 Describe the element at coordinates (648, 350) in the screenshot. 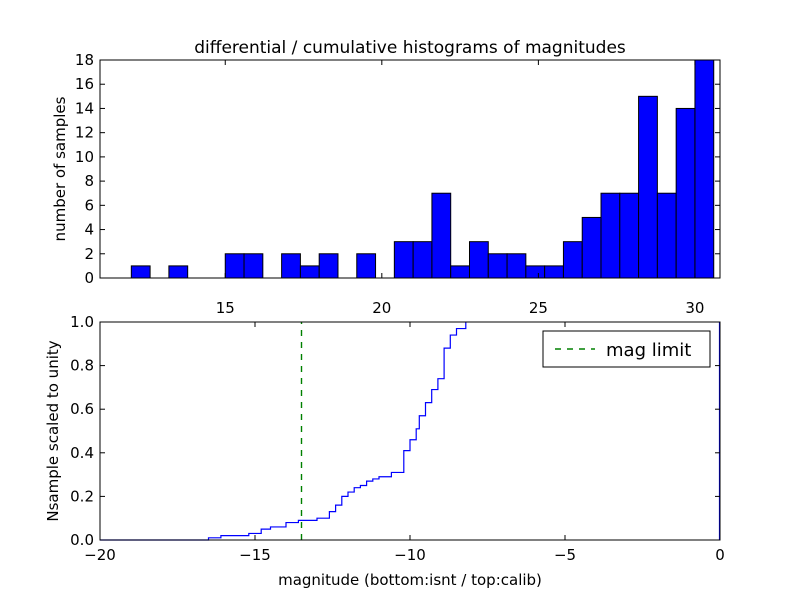

I see `legend-label-mag-limit: mag limit` at that location.